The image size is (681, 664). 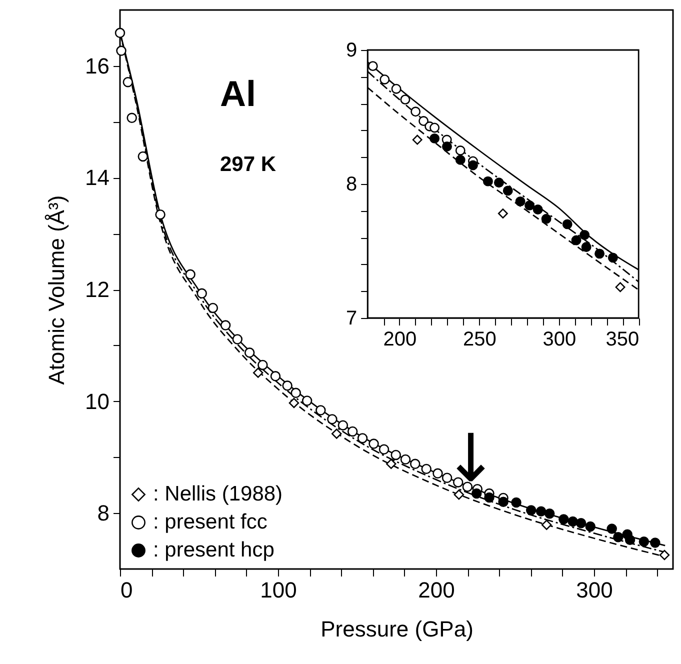 What do you see at coordinates (352, 51) in the screenshot?
I see `y-tick-label: 9` at bounding box center [352, 51].